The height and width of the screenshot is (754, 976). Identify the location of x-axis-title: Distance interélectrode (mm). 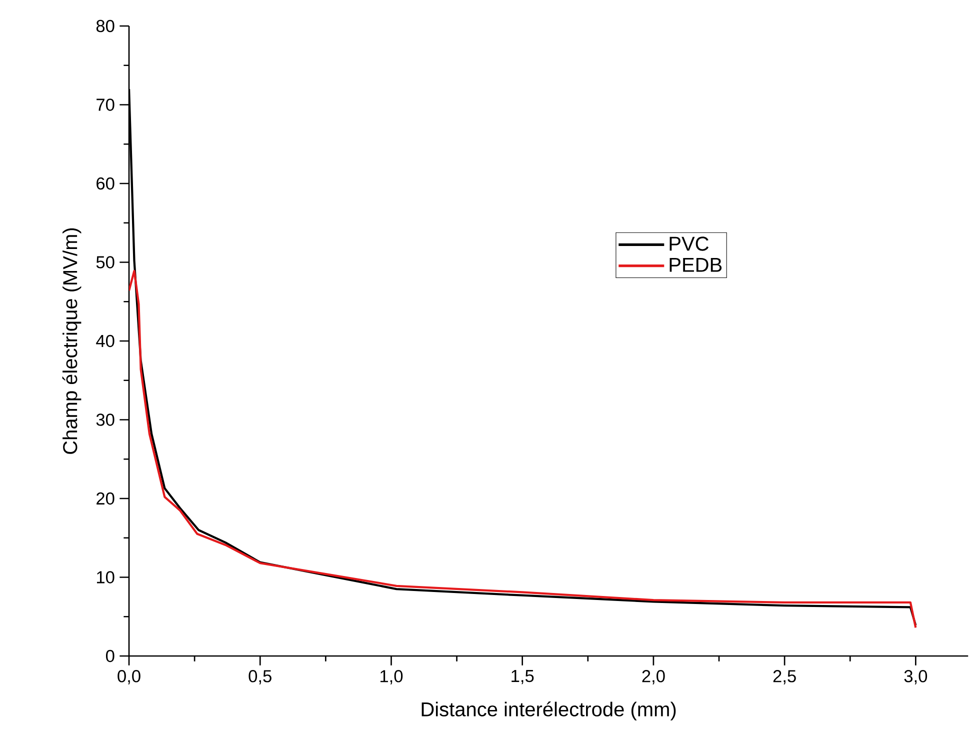
(549, 711).